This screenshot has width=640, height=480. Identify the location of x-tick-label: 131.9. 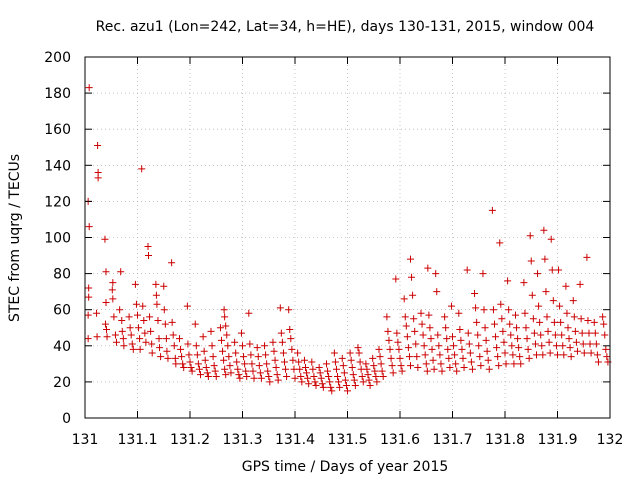
(557, 440).